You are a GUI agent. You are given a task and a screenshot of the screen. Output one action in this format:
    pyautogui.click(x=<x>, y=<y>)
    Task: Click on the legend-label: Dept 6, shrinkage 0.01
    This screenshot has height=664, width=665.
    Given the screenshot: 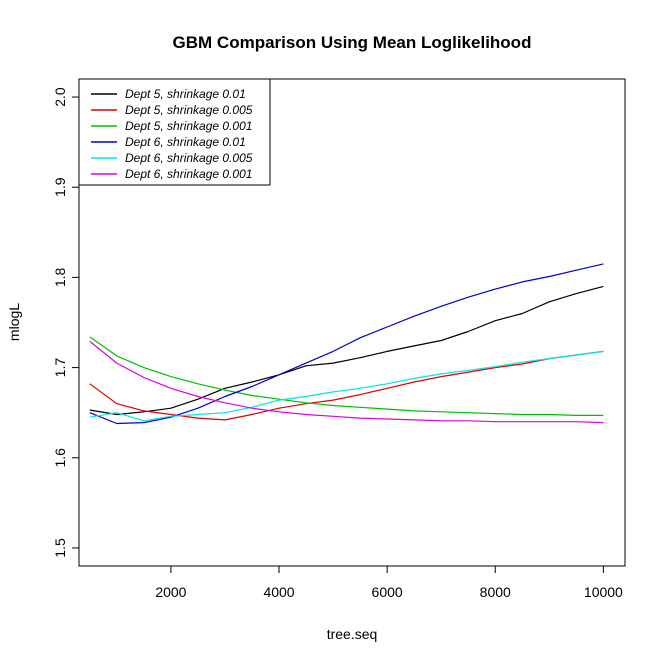 What is the action you would take?
    pyautogui.click(x=185, y=142)
    